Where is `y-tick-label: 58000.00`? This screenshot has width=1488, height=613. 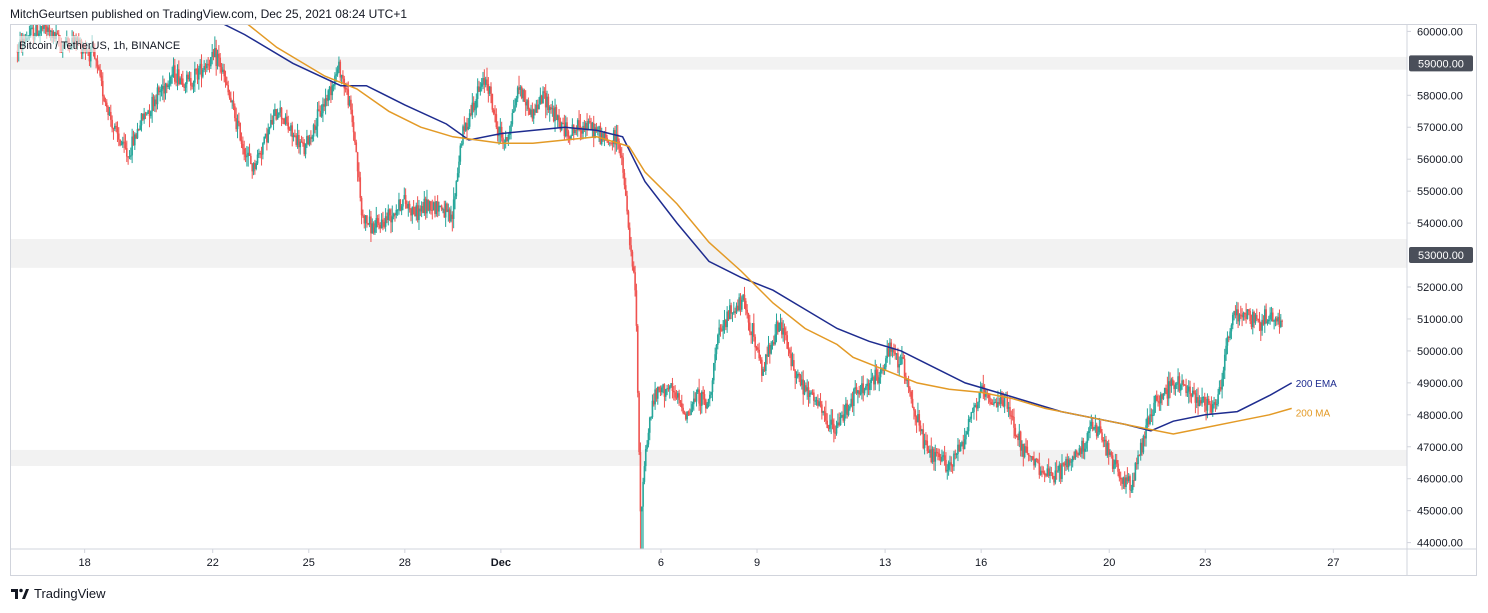 y-tick-label: 58000.00 is located at coordinates (1440, 96).